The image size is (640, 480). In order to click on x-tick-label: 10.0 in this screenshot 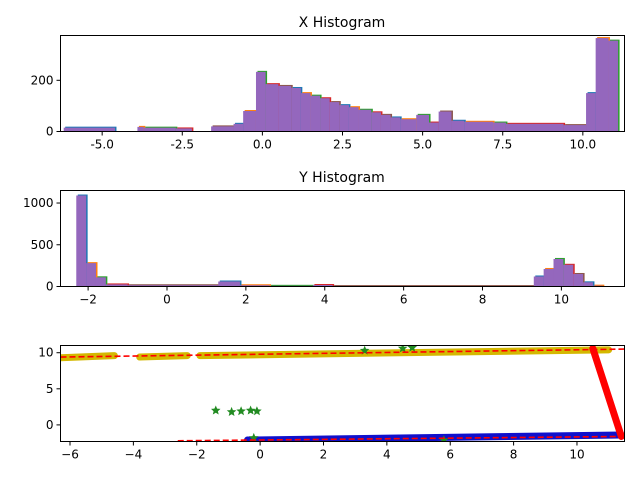, I will do `click(582, 145)`.